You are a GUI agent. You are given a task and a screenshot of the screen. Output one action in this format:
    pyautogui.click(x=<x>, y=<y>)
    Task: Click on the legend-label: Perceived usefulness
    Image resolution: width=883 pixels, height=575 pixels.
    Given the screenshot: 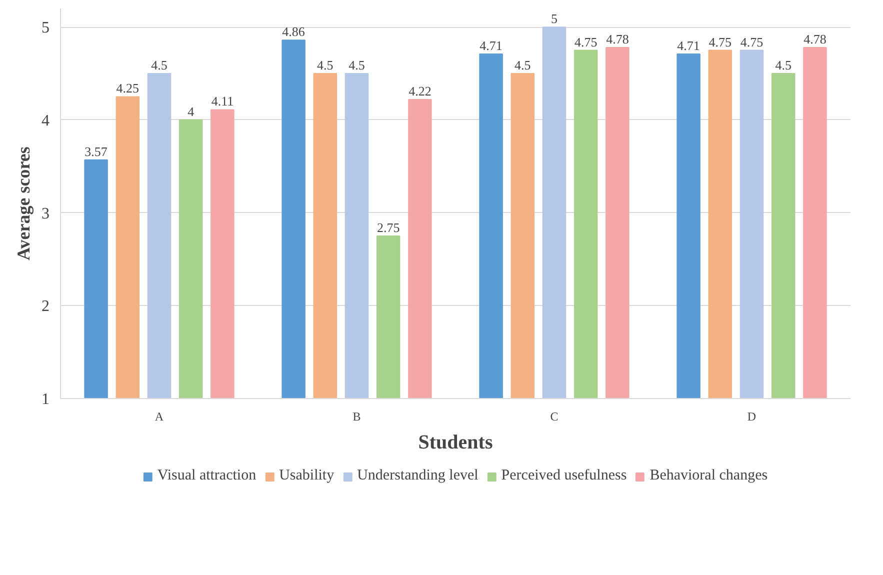 What is the action you would take?
    pyautogui.click(x=564, y=476)
    